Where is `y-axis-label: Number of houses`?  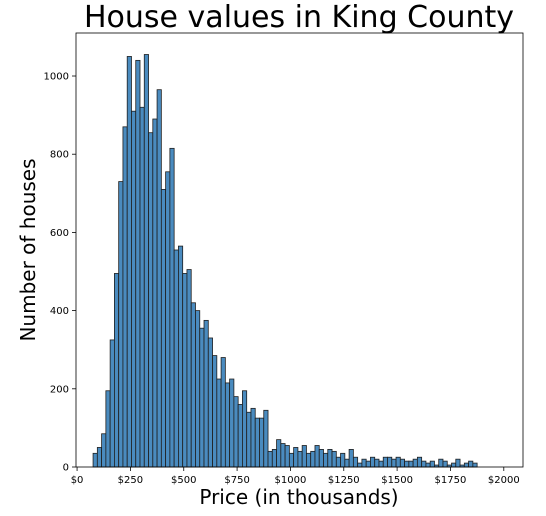 y-axis-label: Number of houses is located at coordinates (28, 249).